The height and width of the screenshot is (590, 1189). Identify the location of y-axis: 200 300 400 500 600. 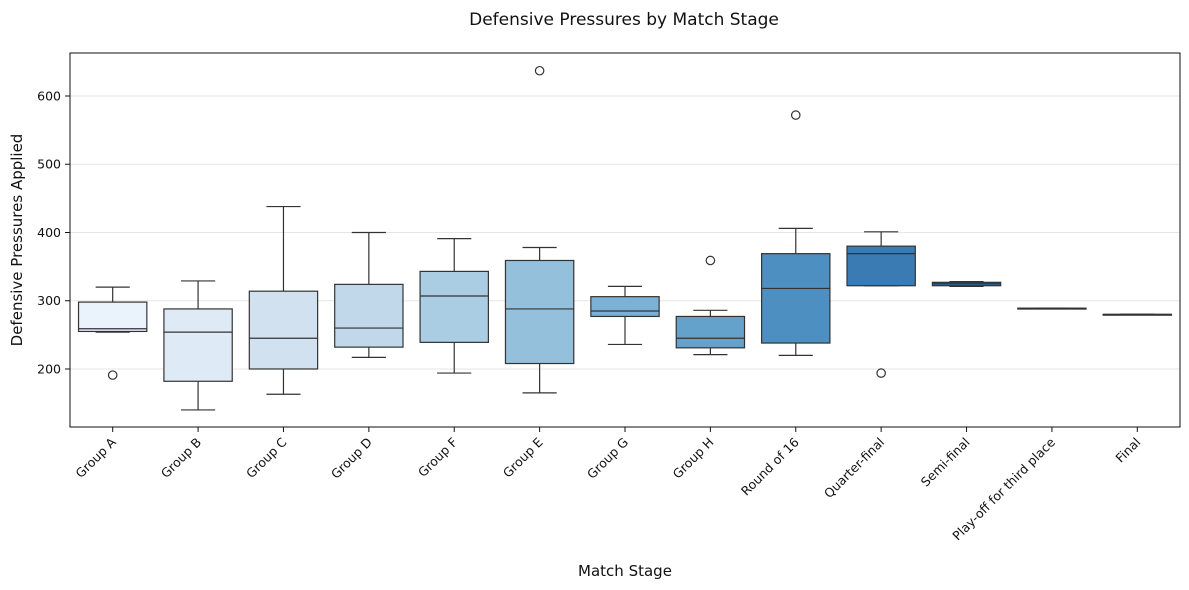
(53, 232).